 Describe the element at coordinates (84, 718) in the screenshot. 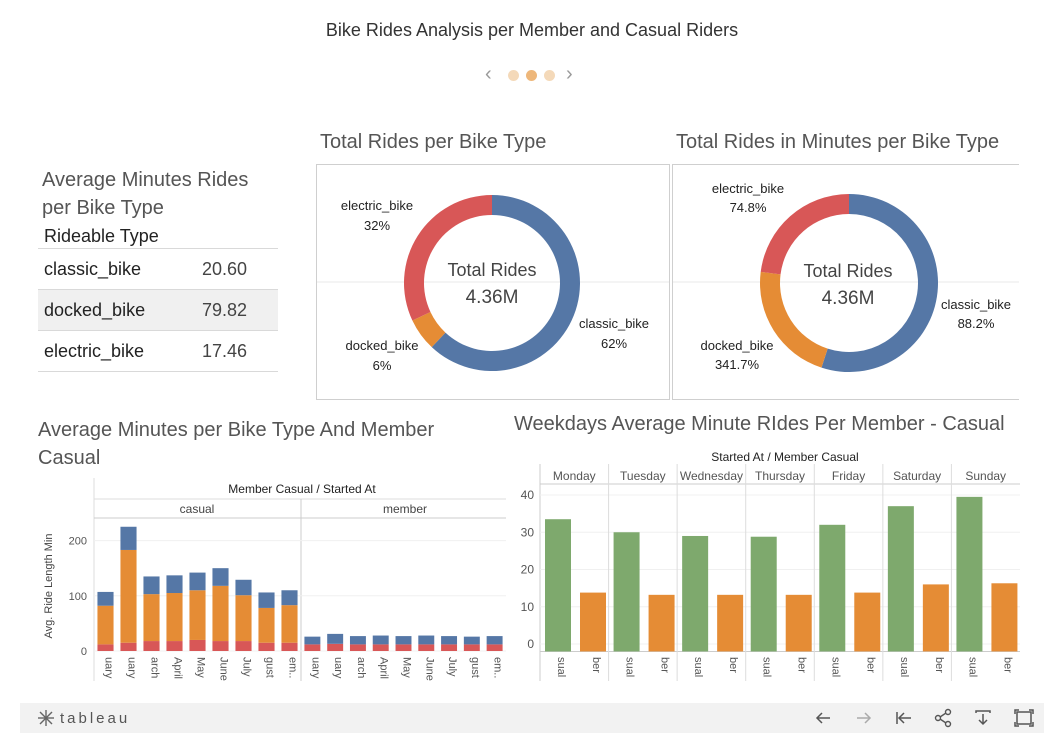

I see `tableau-logo-icon: tableau` at that location.